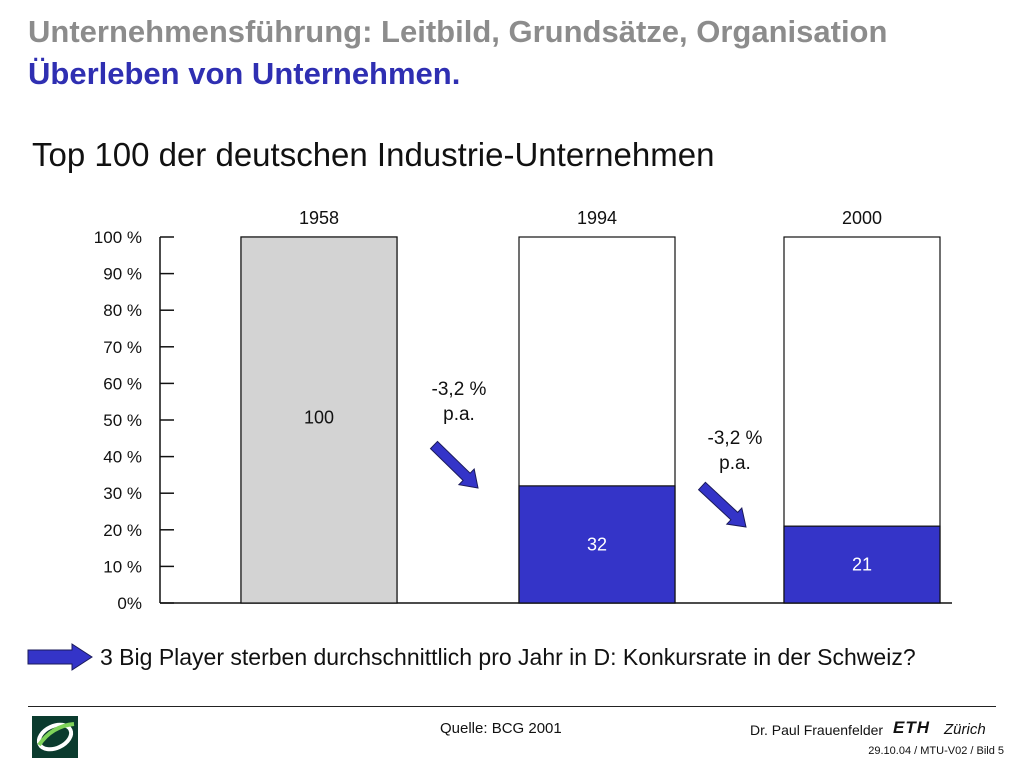 The width and height of the screenshot is (1024, 768). Describe the element at coordinates (122, 383) in the screenshot. I see `y-tick-label: 60 %` at that location.